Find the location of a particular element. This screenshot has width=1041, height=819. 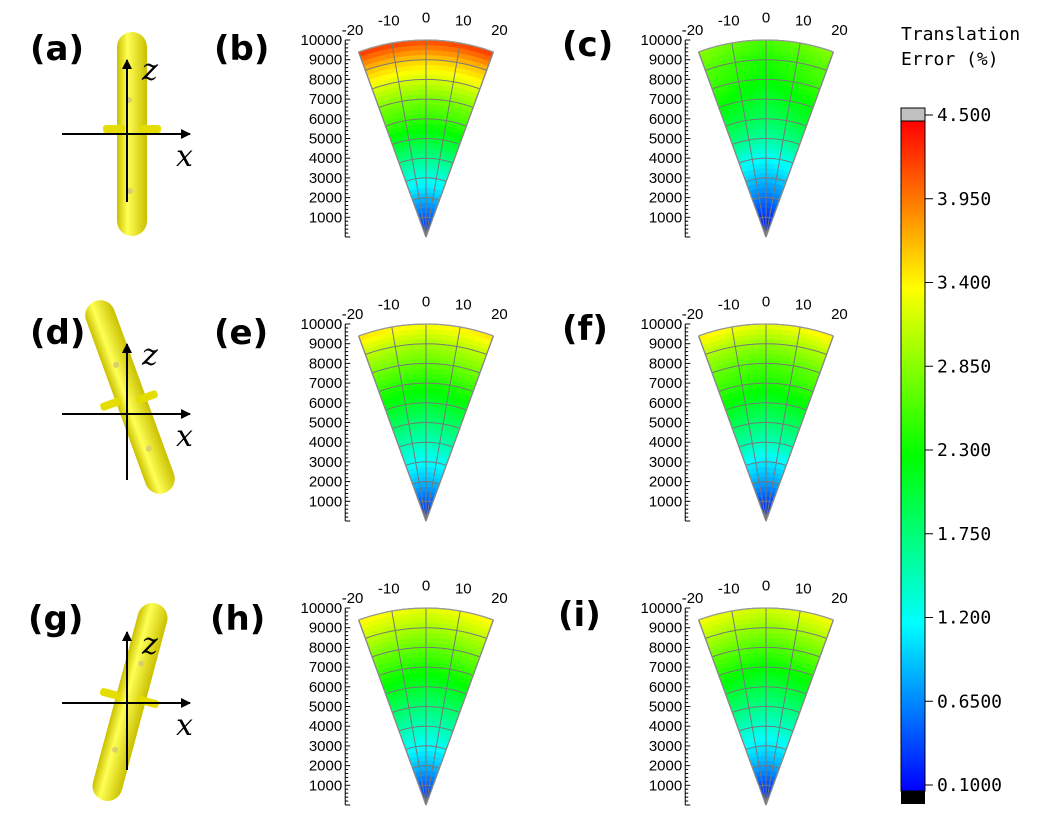

panel-label-g: (g) is located at coordinates (55, 619).